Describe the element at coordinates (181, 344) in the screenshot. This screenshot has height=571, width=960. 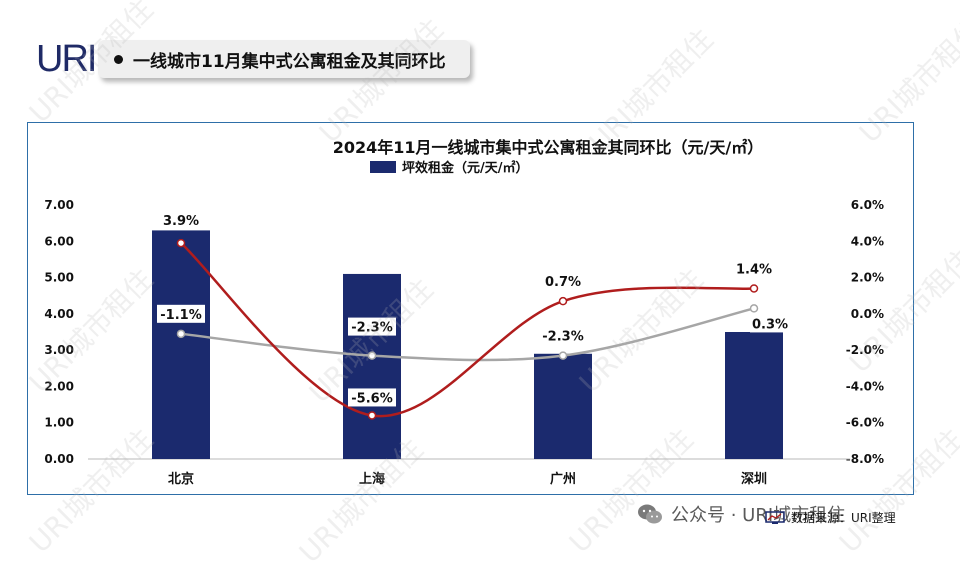
I see `bar-北京` at that location.